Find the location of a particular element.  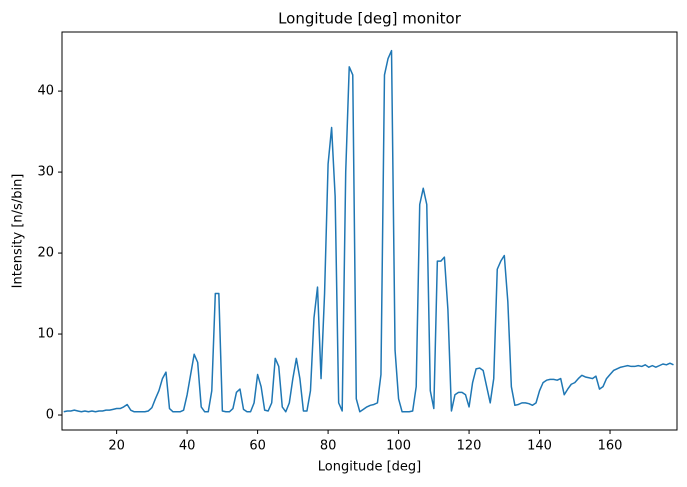

y-tick-label: 40 is located at coordinates (45, 91).